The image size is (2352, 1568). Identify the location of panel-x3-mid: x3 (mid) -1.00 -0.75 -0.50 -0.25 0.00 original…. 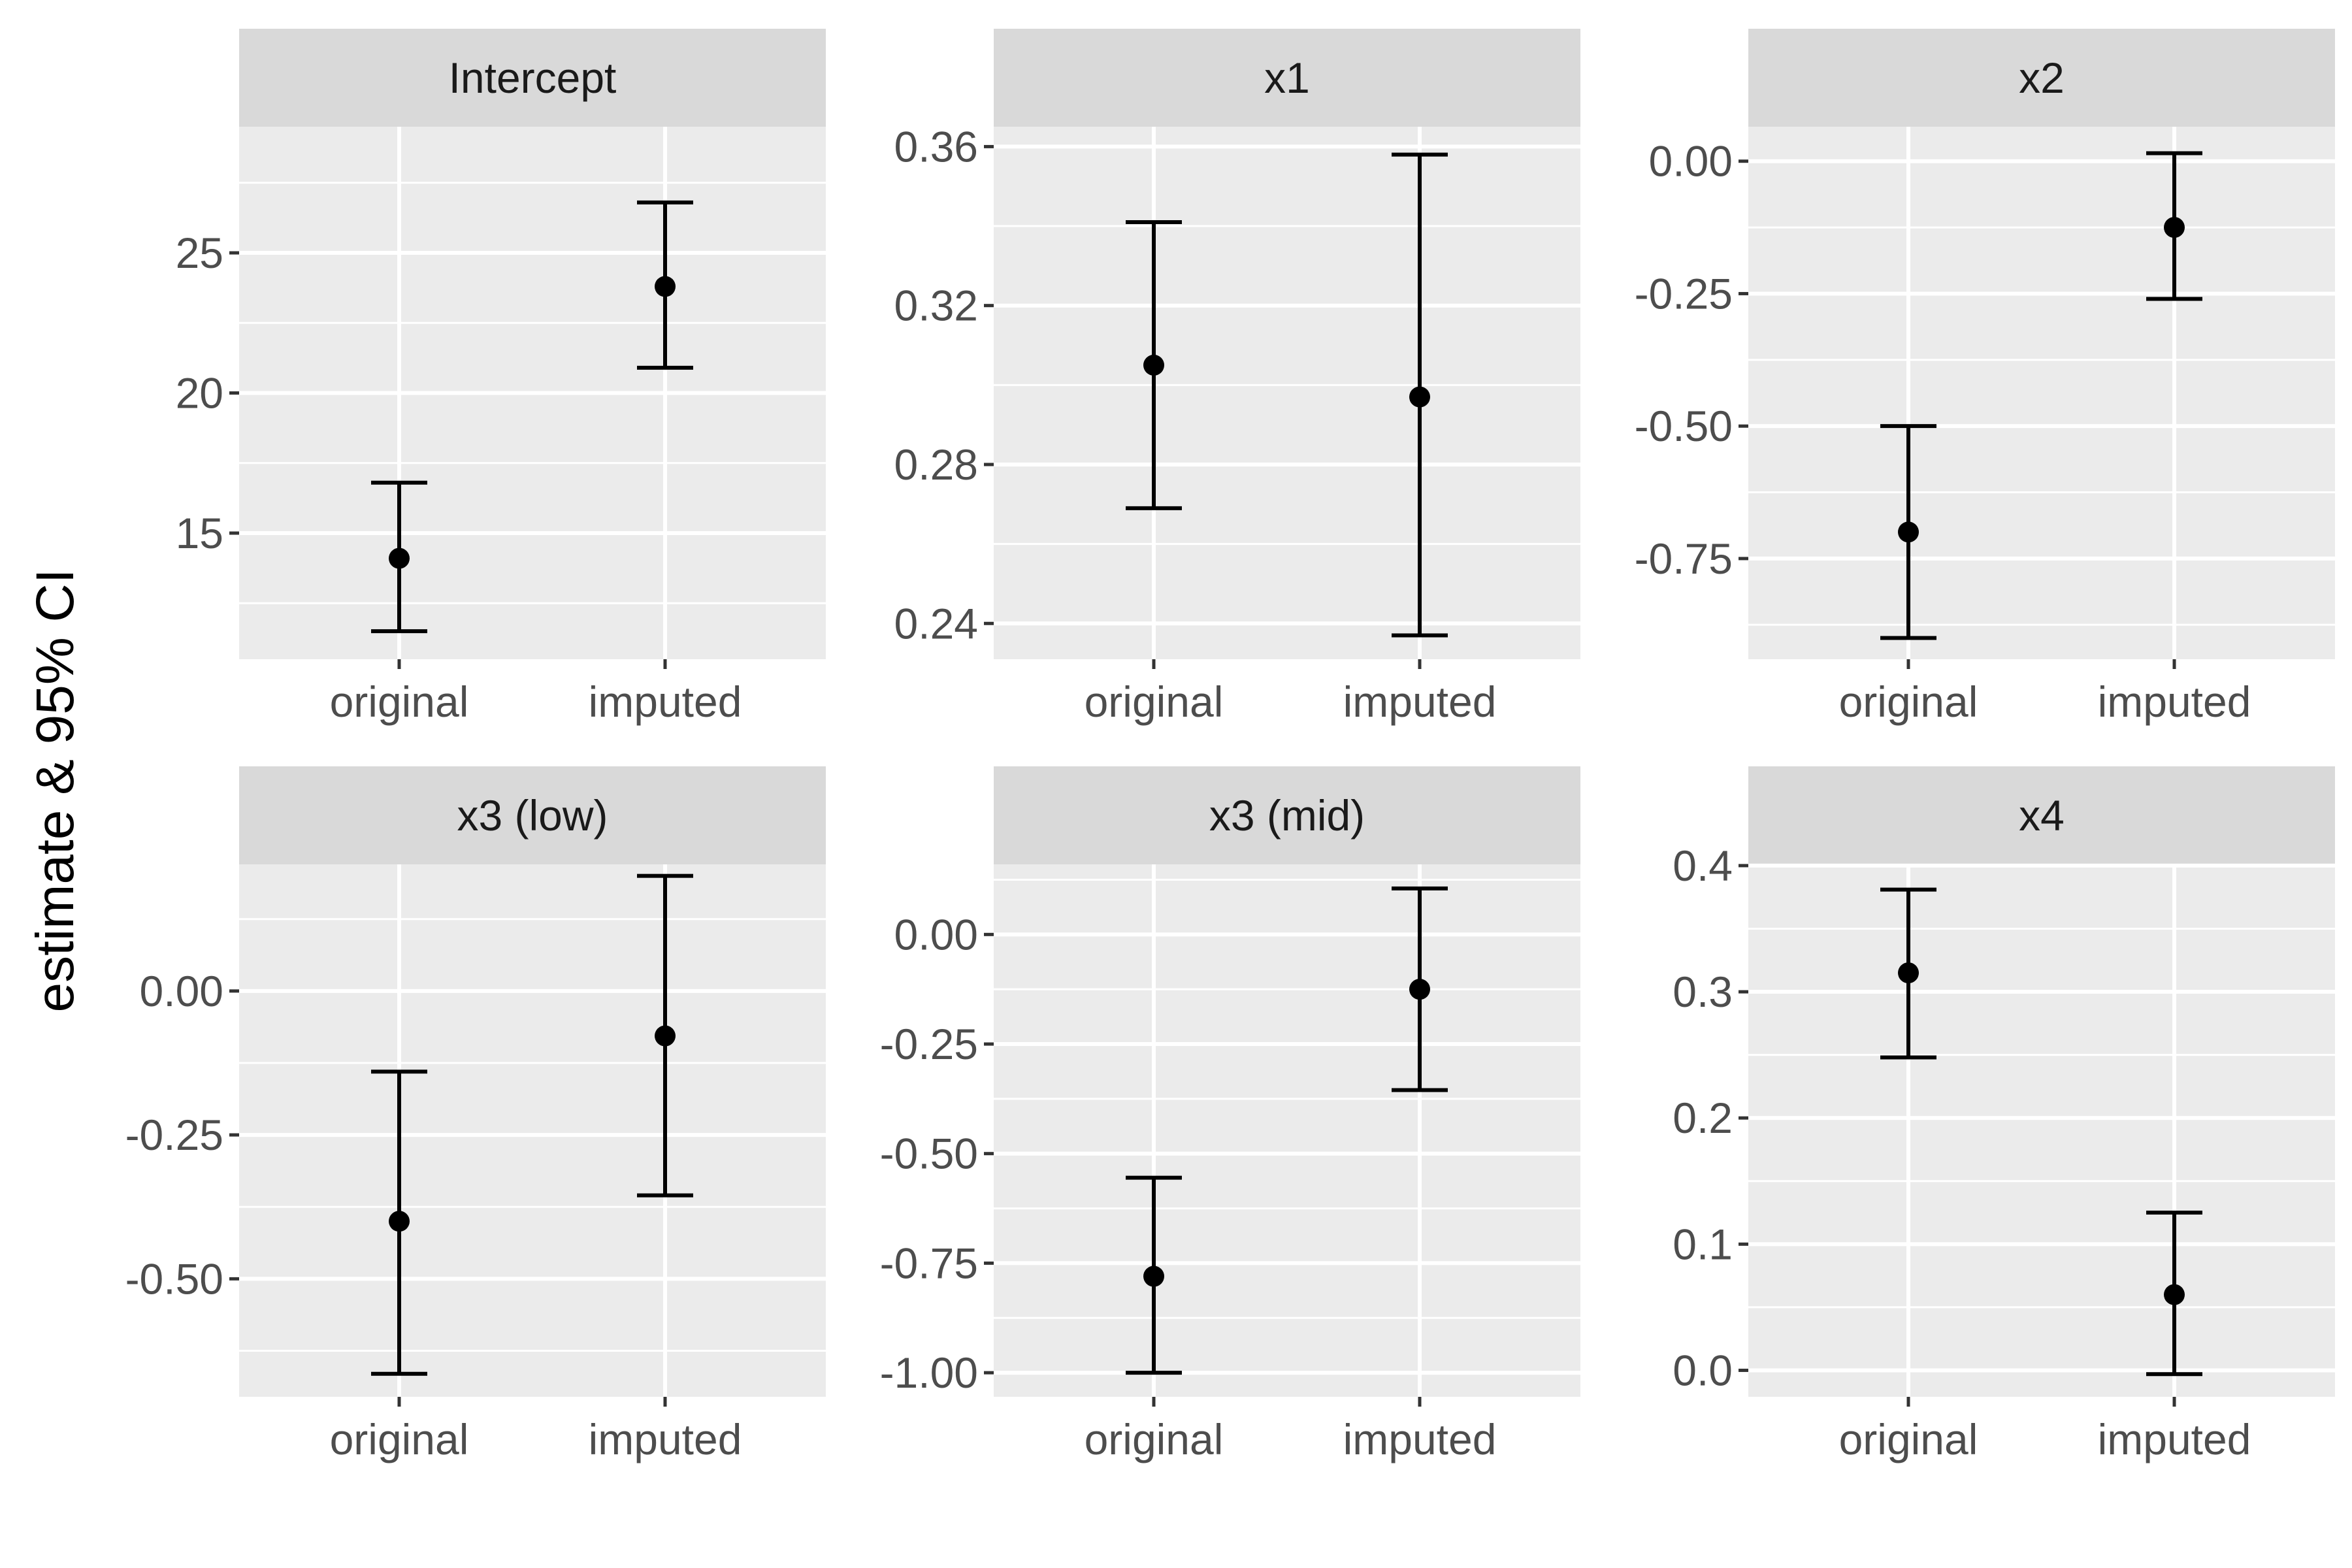
(1230, 1114).